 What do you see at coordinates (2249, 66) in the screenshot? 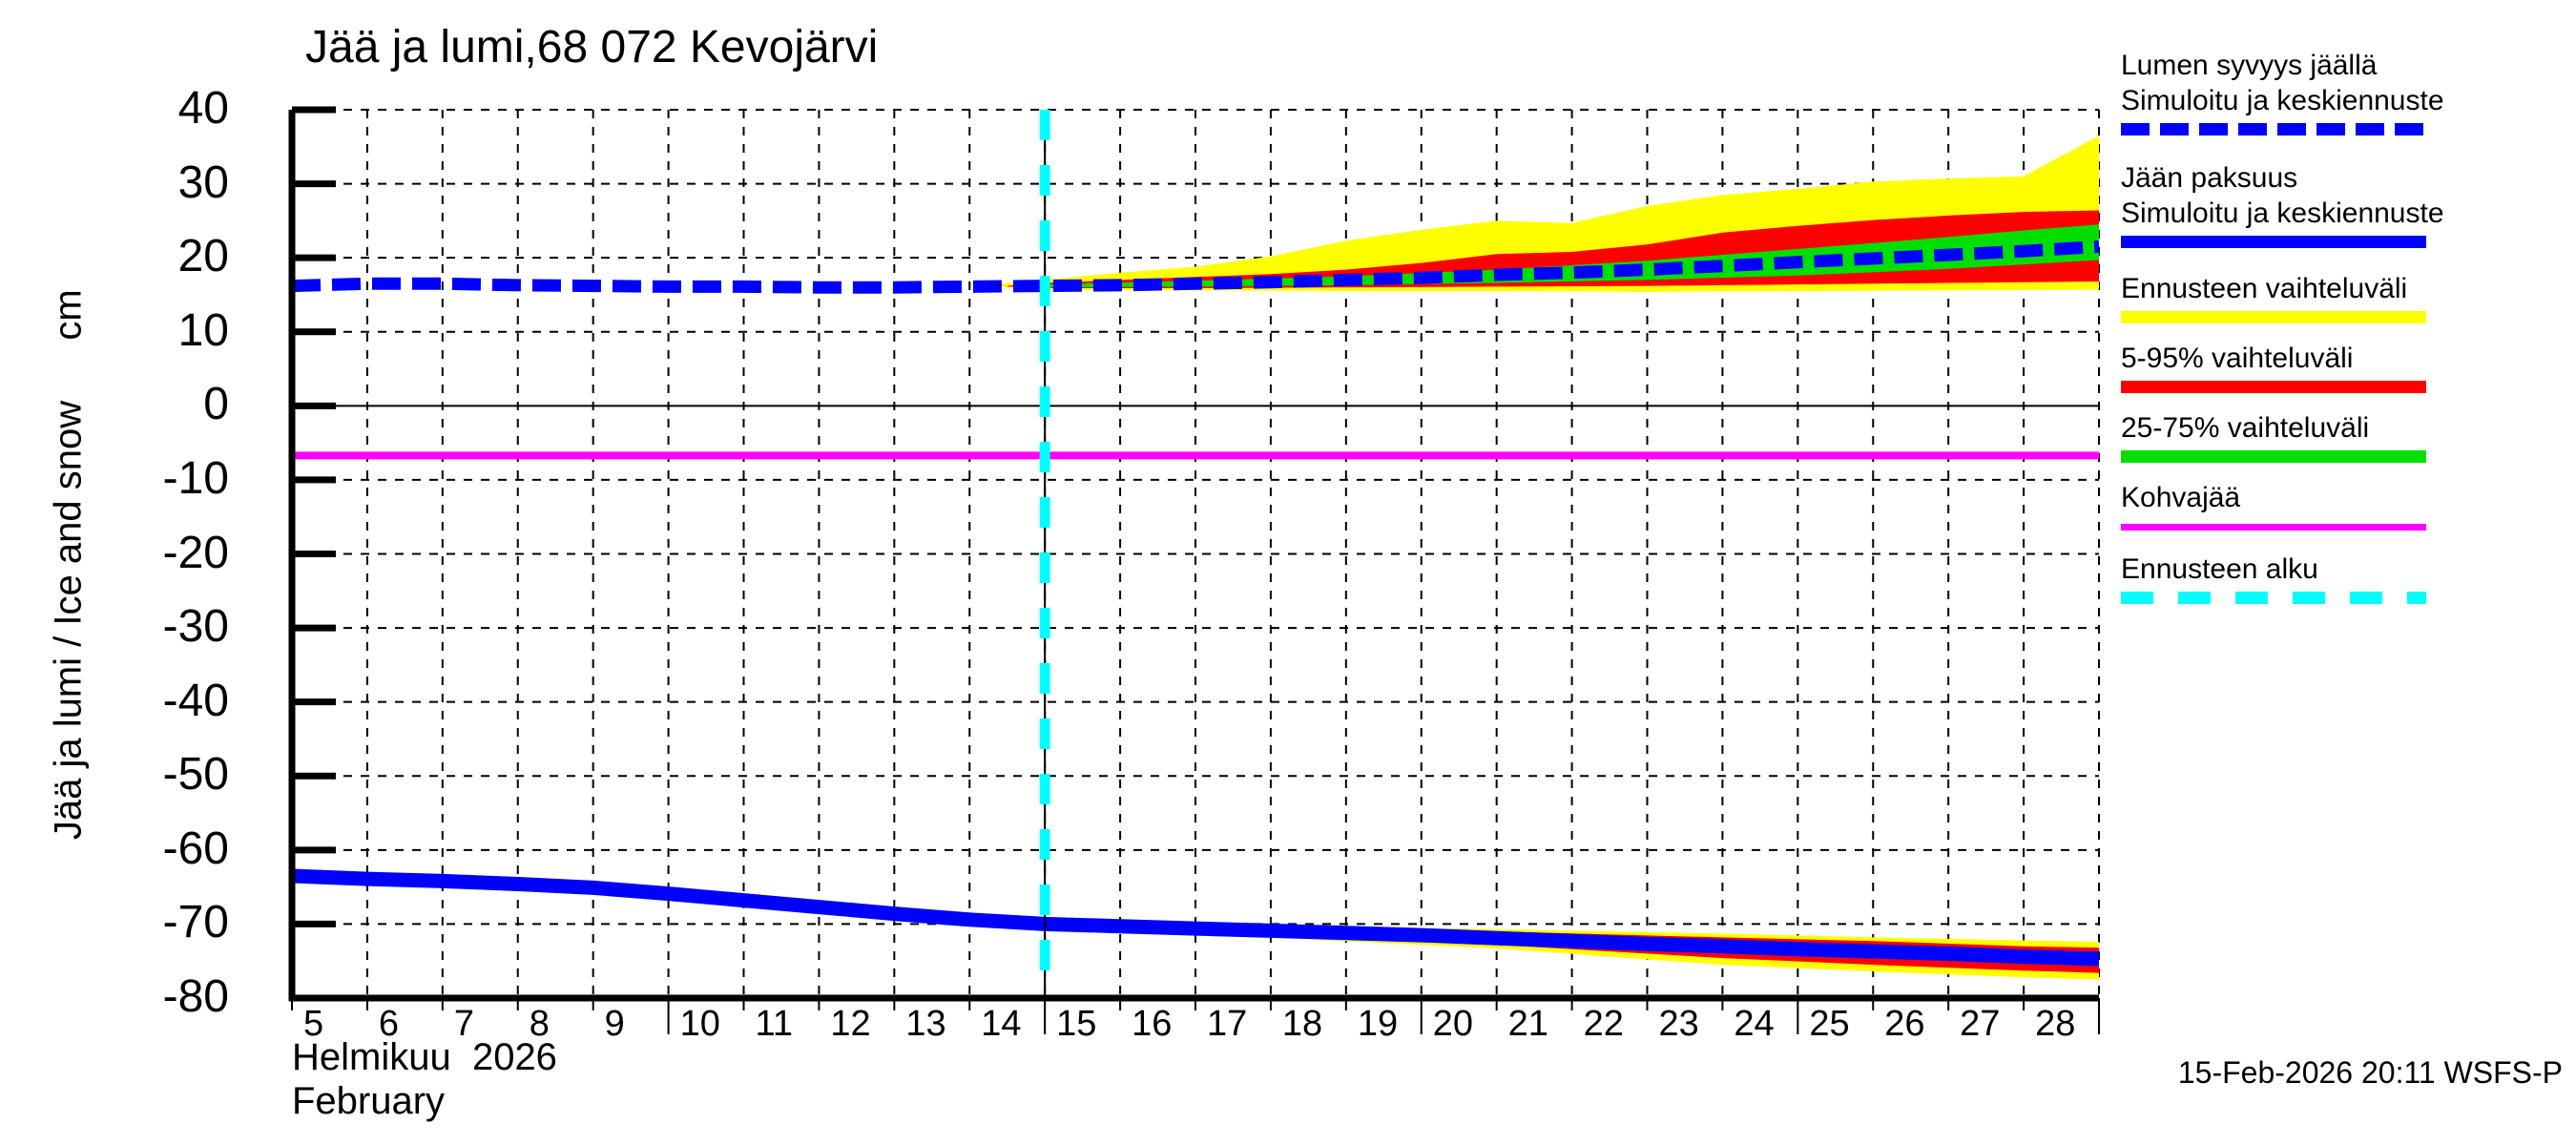
I see `legend-label: Lumen syvyys jäällä` at bounding box center [2249, 66].